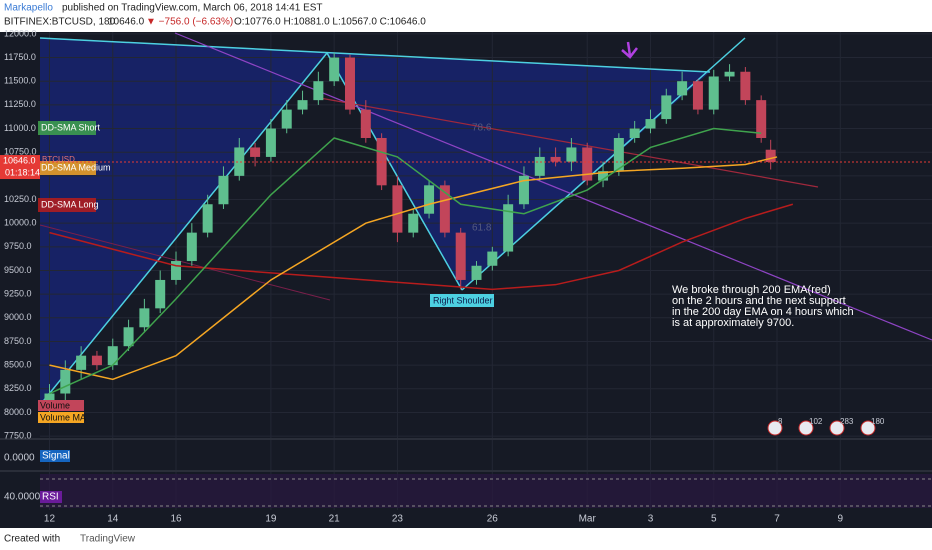 The width and height of the screenshot is (932, 550). What do you see at coordinates (20, 104) in the screenshot?
I see `y-tick-label: 11250.0` at bounding box center [20, 104].